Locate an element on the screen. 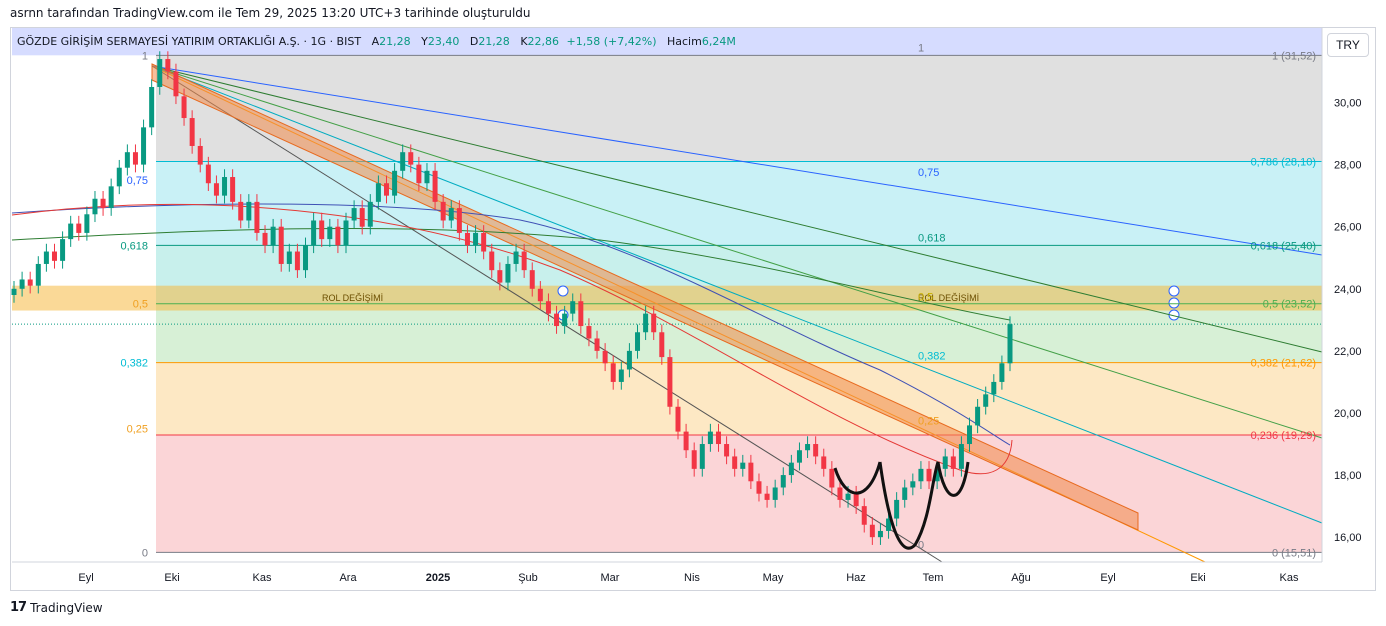 This screenshot has height=626, width=1386. tradingview-logo-icon: 17 is located at coordinates (18, 607).